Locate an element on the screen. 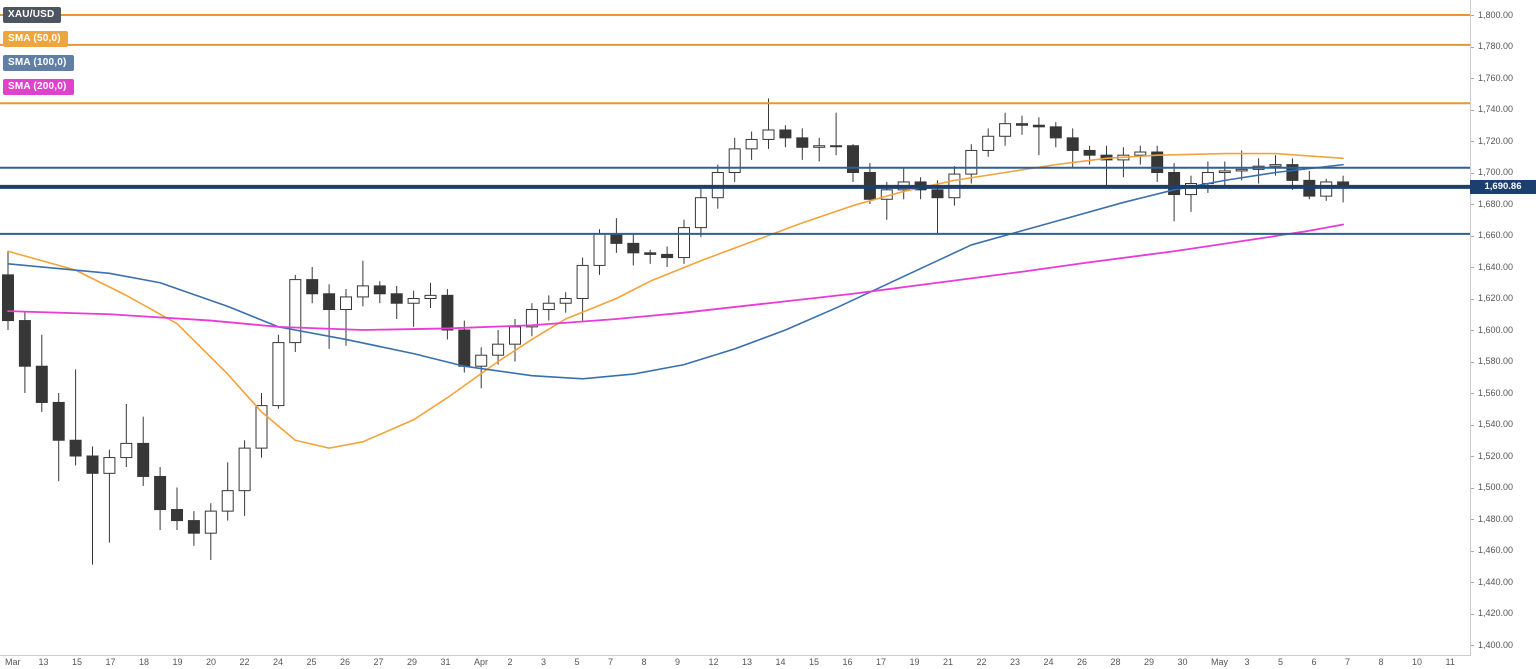 This screenshot has width=1536, height=669. price-axis-label: 1,640.00 is located at coordinates (1496, 266).